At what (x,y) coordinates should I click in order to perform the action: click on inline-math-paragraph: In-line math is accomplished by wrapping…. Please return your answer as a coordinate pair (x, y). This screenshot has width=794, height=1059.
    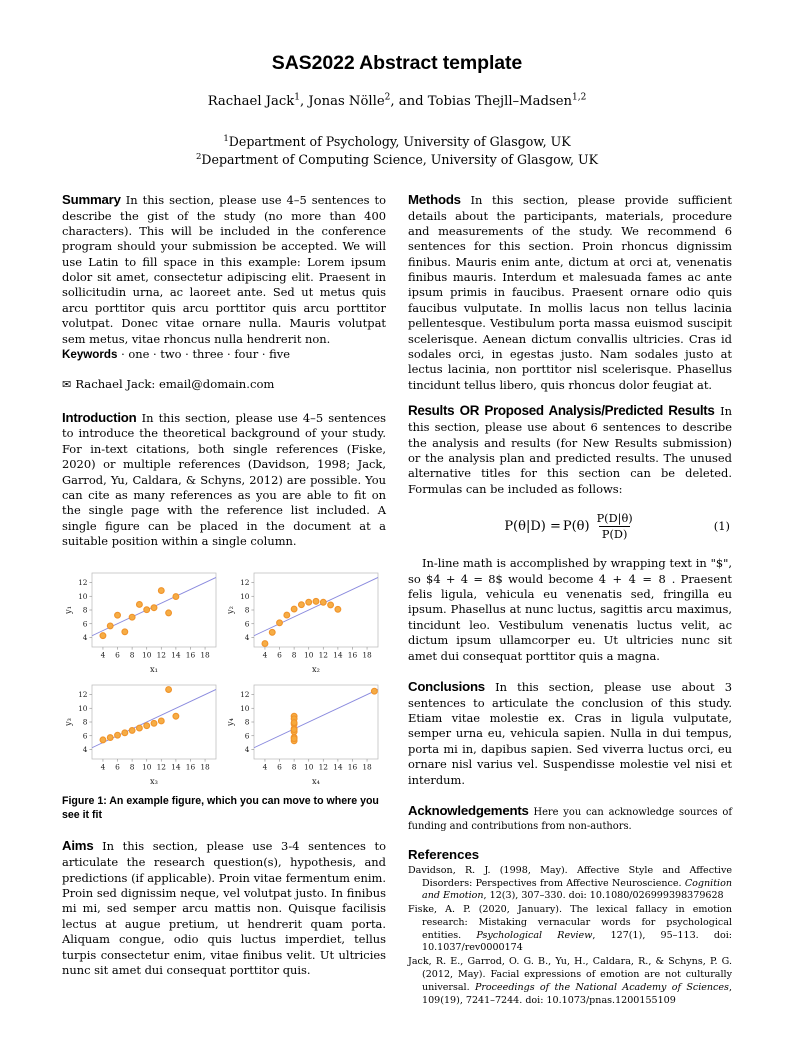
    Looking at the image, I should click on (570, 610).